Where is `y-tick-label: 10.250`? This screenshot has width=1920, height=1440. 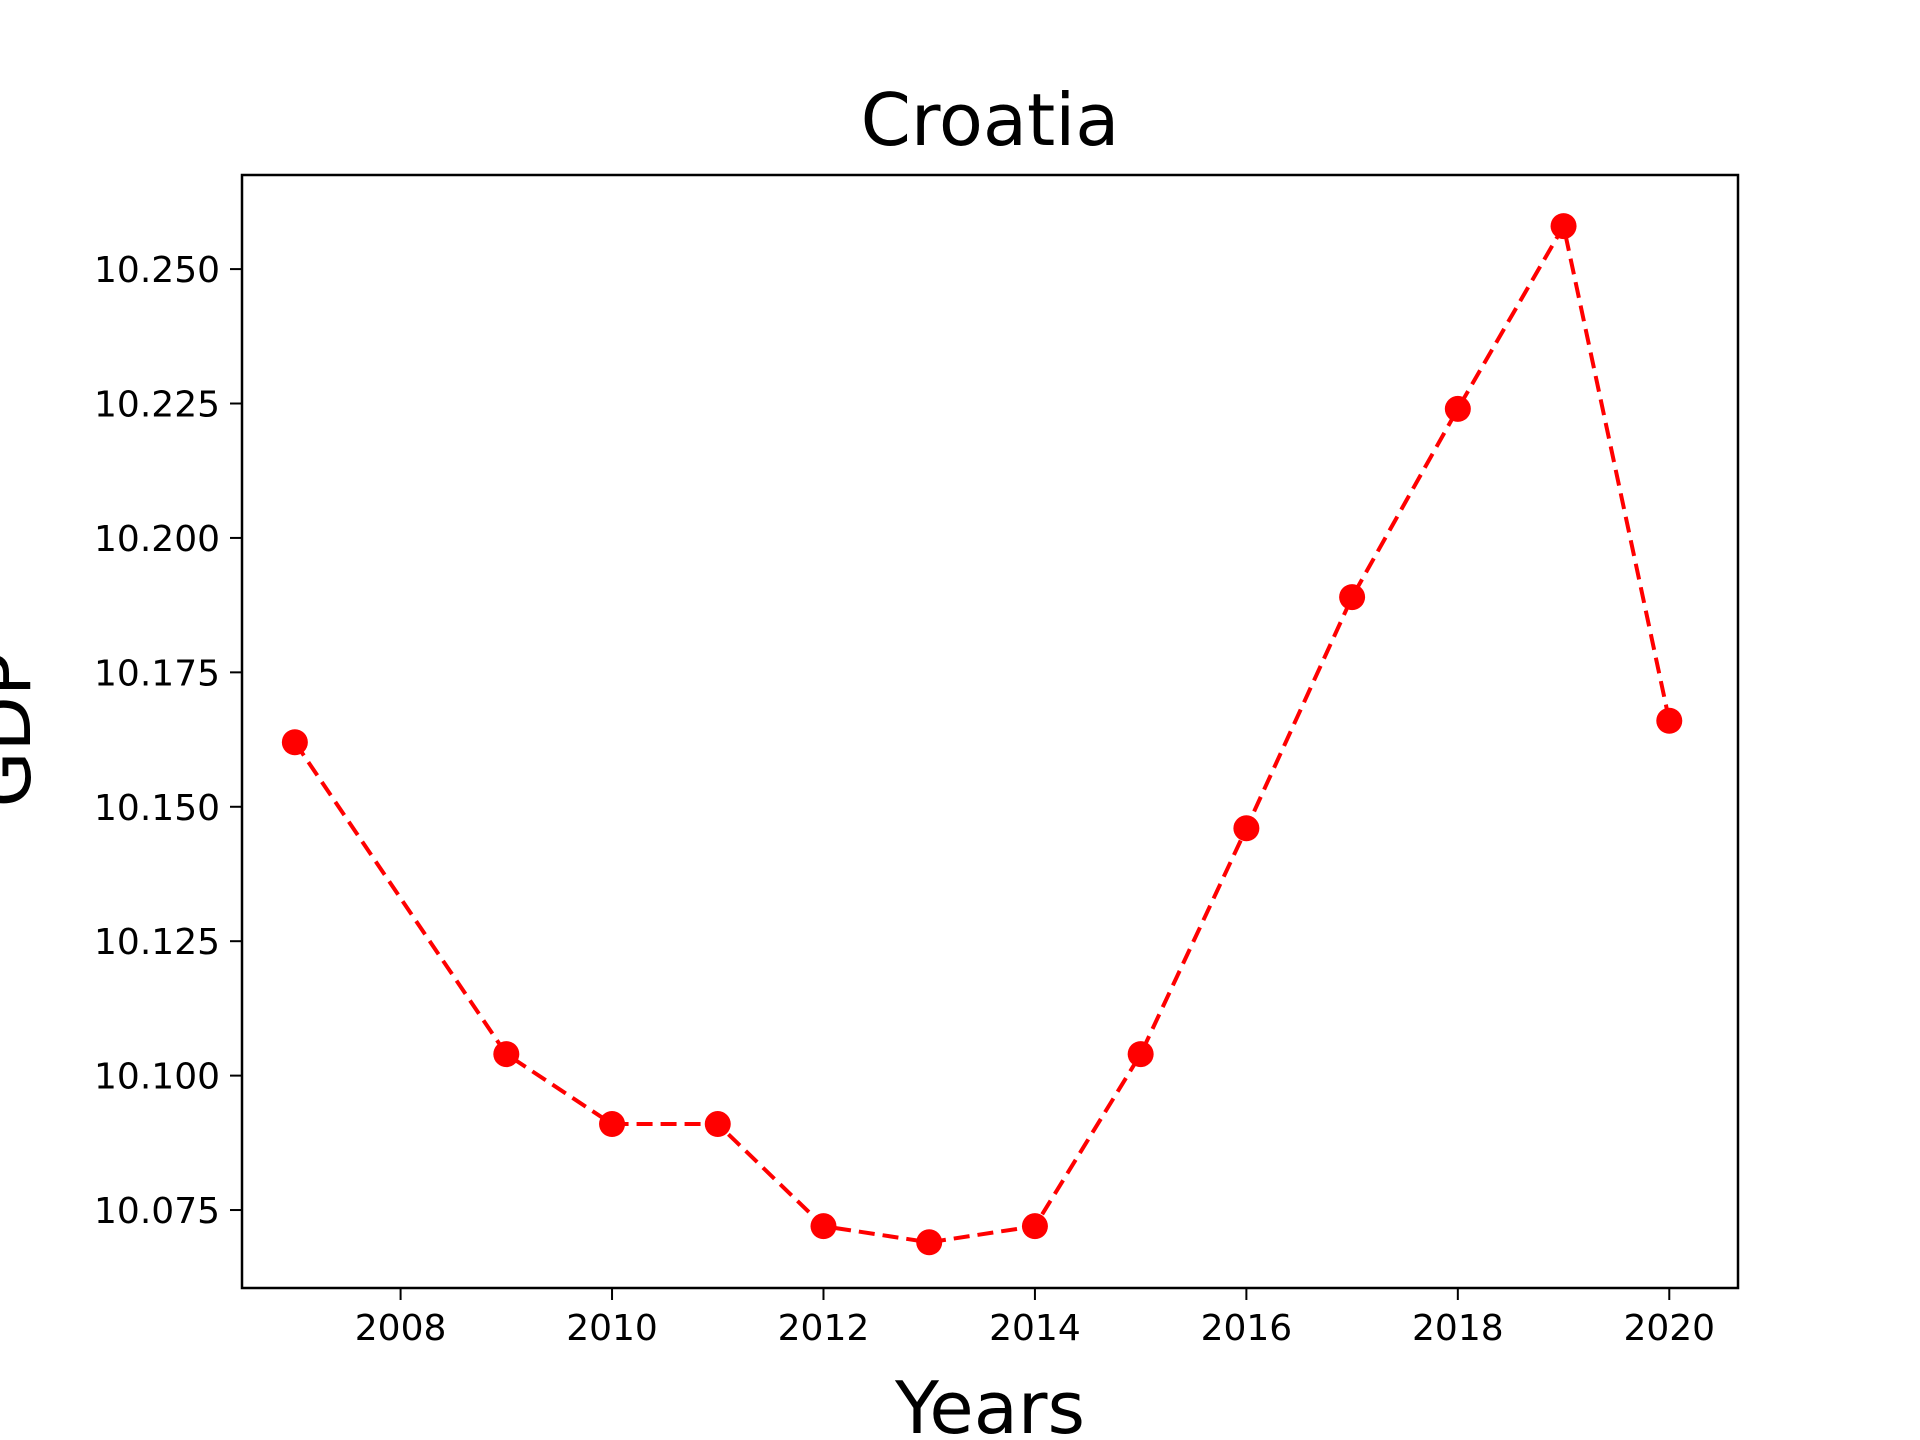
y-tick-label: 10.250 is located at coordinates (157, 270).